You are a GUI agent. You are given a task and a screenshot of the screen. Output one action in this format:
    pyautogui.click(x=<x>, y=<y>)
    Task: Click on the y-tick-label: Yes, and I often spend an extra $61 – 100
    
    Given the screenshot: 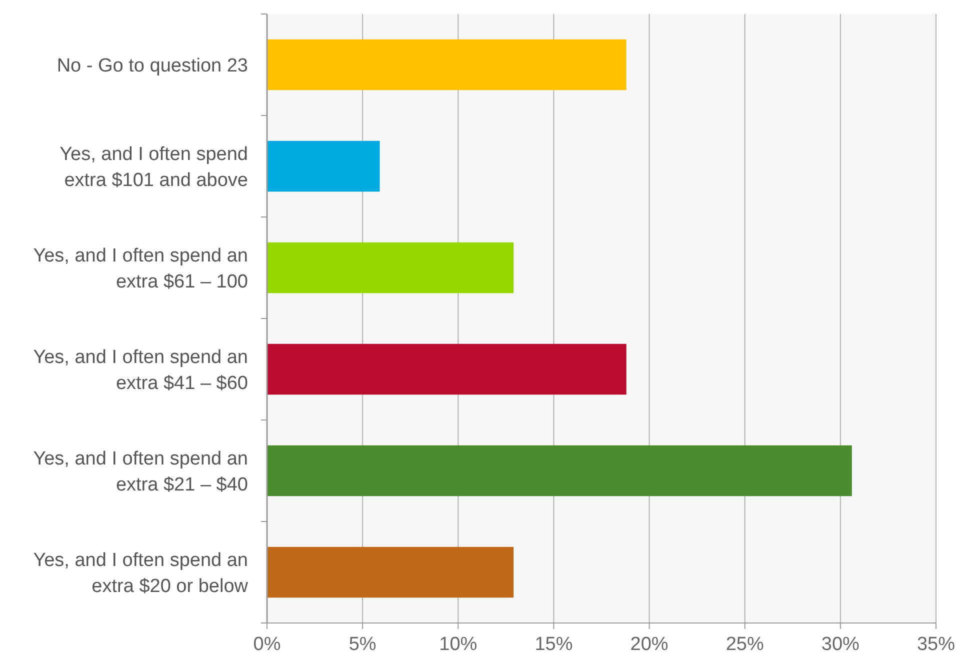 What is the action you would take?
    pyautogui.click(x=140, y=268)
    